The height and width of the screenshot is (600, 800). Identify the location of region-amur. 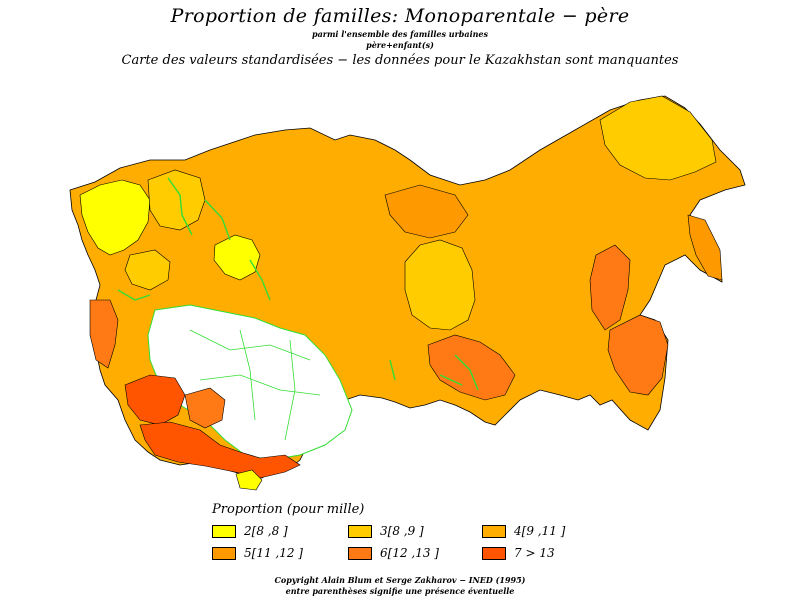
(610, 287).